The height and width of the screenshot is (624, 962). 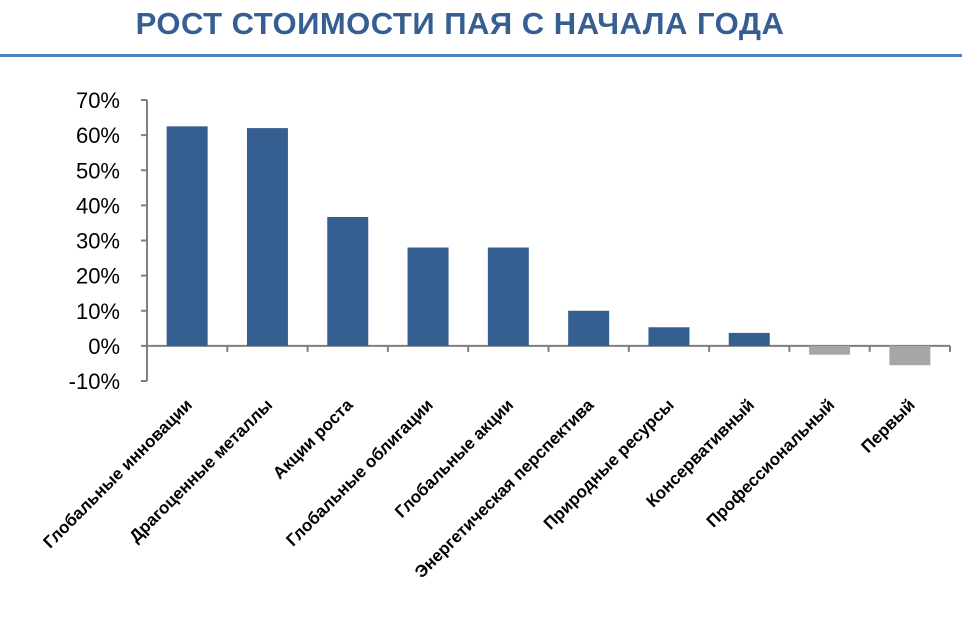 I want to click on y-tick-label: 10%, so click(x=98, y=311).